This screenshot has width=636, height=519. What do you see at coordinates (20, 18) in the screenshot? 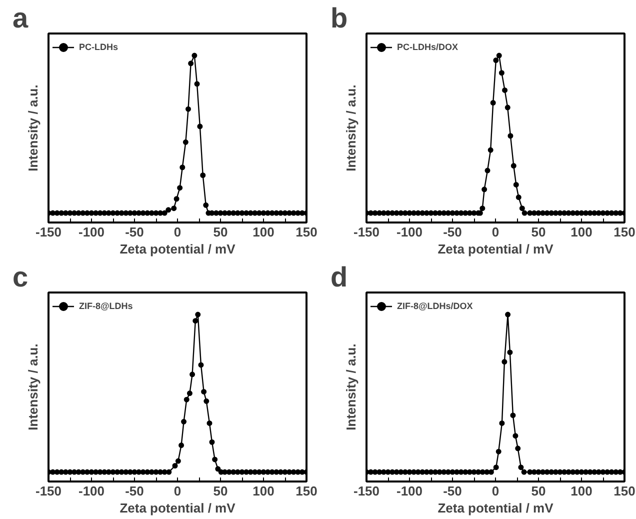
I see `text: a` at bounding box center [20, 18].